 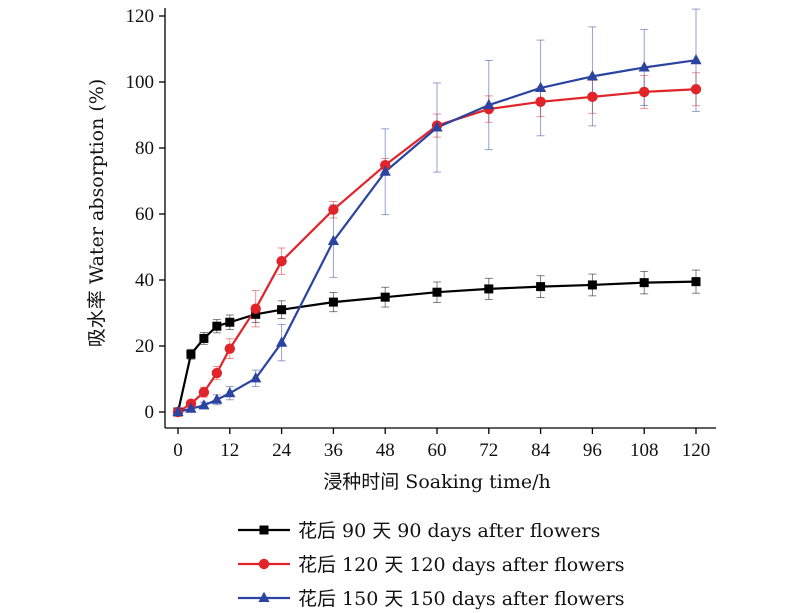 I want to click on x-tick-label: 120, so click(x=696, y=450).